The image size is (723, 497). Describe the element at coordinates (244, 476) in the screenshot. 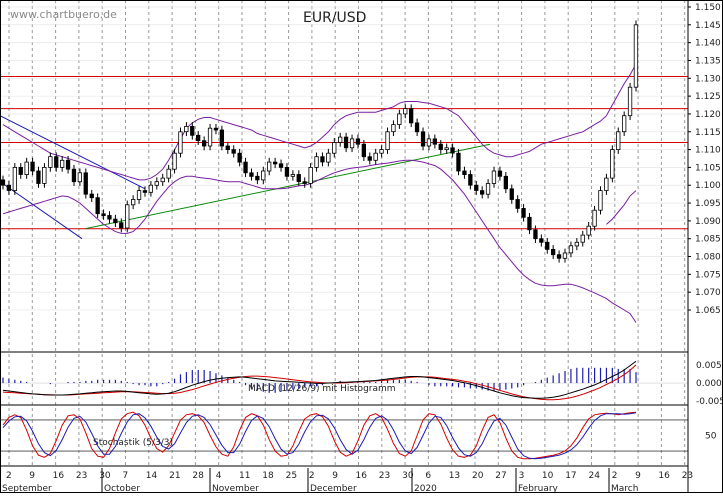

I see `date-tick-label: 11` at that location.